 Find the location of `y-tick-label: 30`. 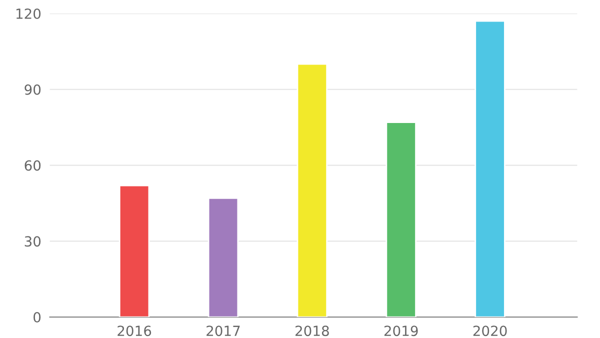

y-tick-label: 30 is located at coordinates (32, 241).